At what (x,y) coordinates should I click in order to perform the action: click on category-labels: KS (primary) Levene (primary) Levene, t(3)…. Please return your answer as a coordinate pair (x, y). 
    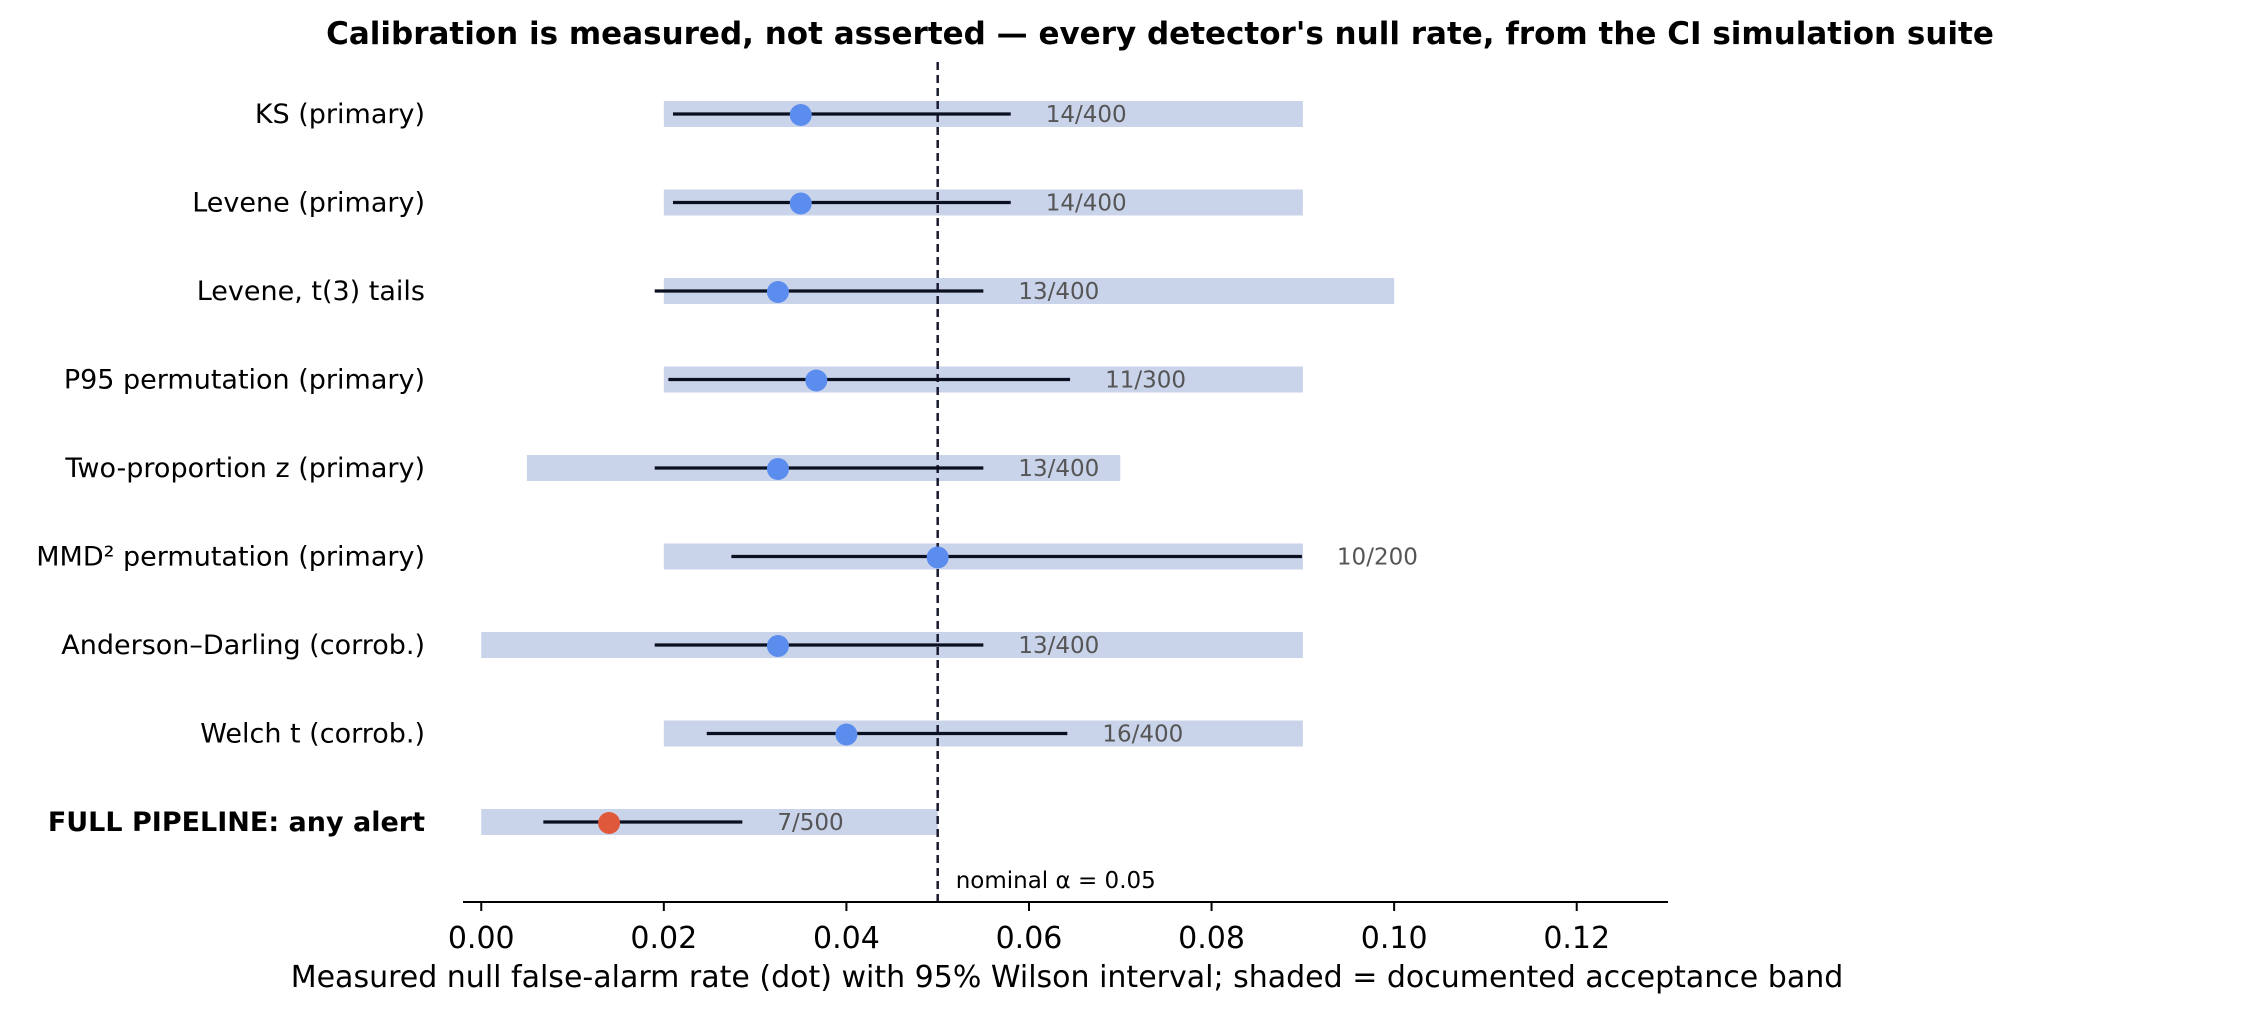
    Looking at the image, I should click on (230, 468).